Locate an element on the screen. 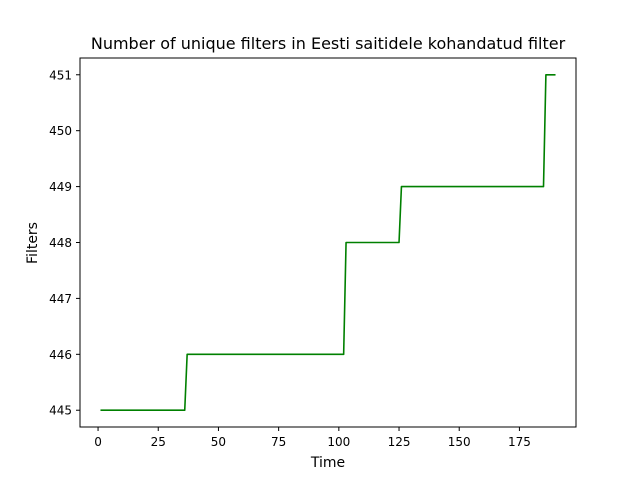  y-tick-label: 449 is located at coordinates (60, 187).